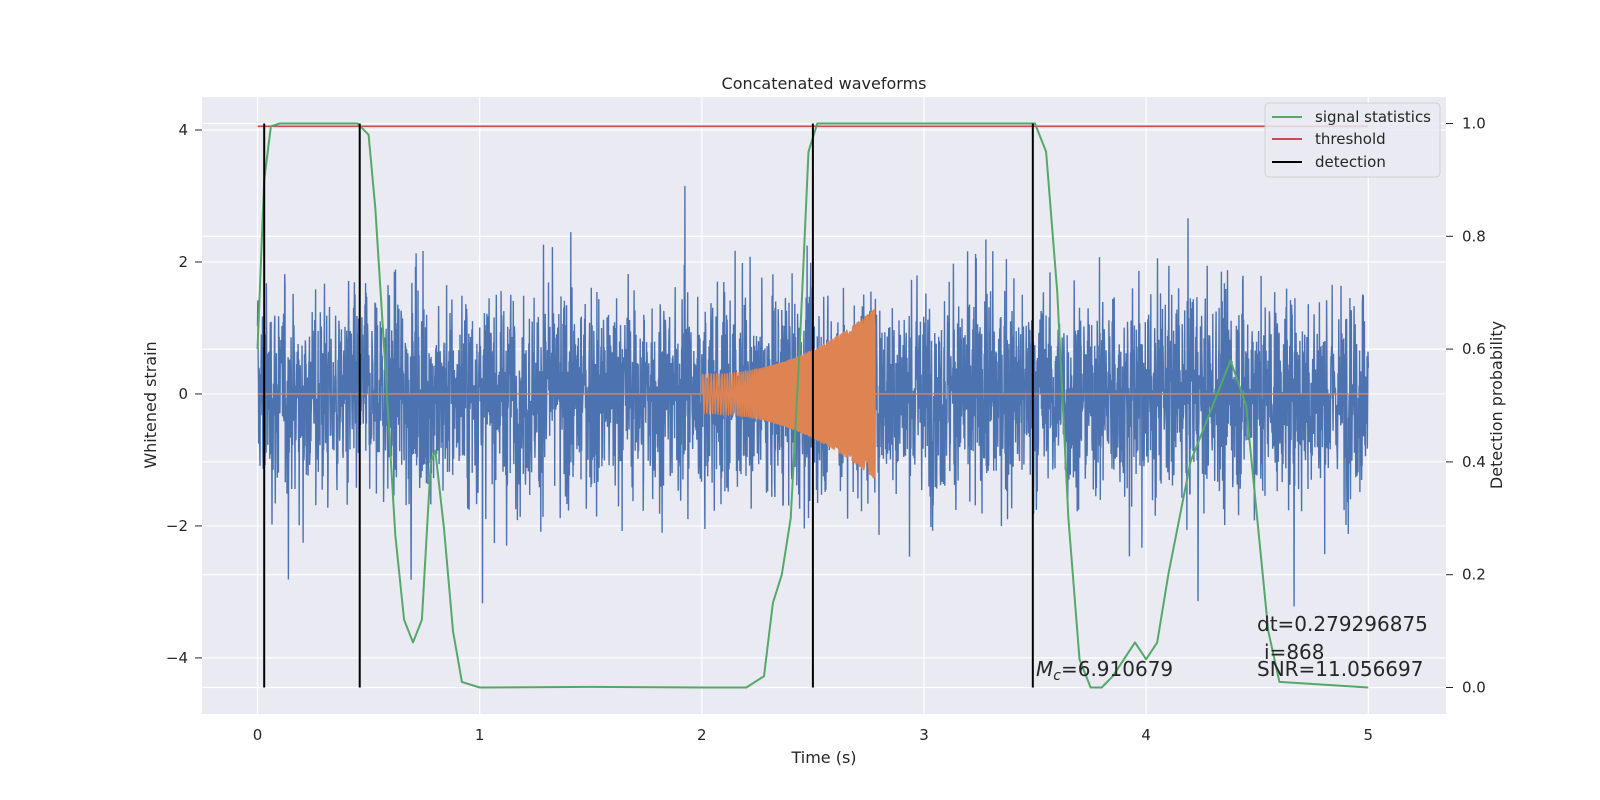 This screenshot has height=800, width=1600. I want to click on x-tick-label: 0, so click(258, 735).